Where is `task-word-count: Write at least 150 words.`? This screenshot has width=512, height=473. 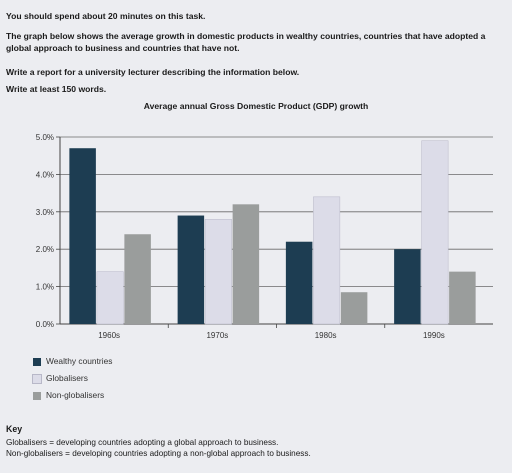
task-word-count: Write at least 150 words. is located at coordinates (56, 89).